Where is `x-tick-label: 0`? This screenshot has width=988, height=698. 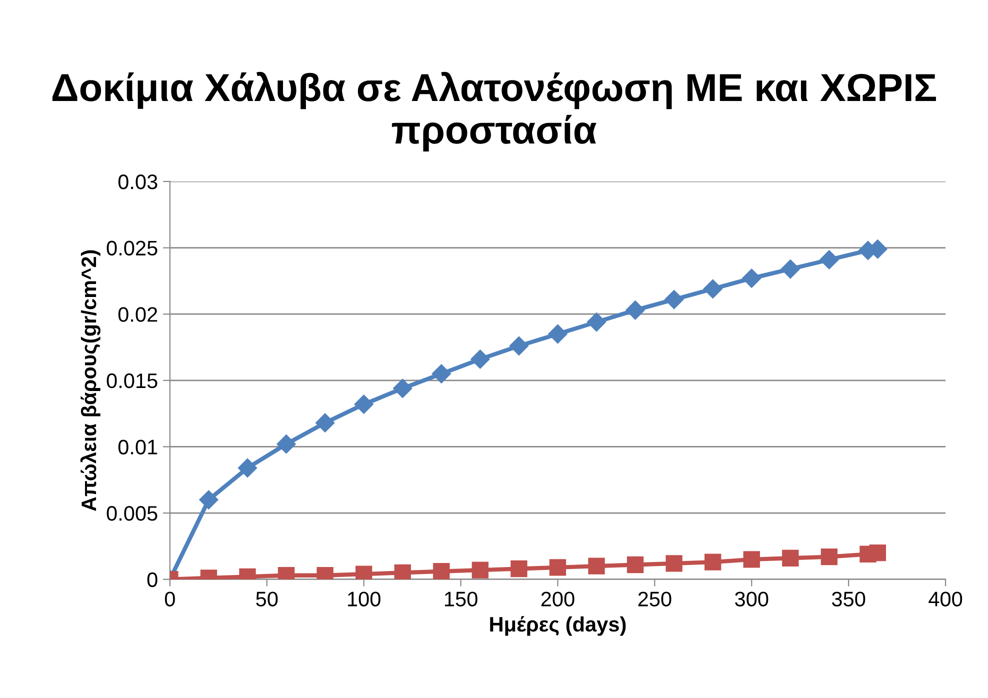 x-tick-label: 0 is located at coordinates (169, 599).